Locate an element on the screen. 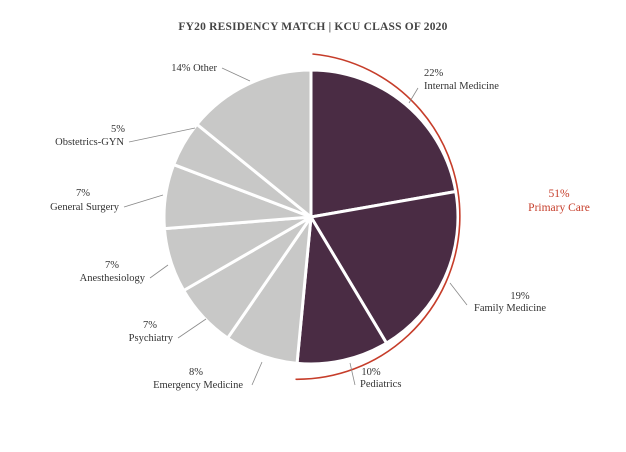 The height and width of the screenshot is (452, 626). pie-slice-internal-medicine is located at coordinates (383, 143).